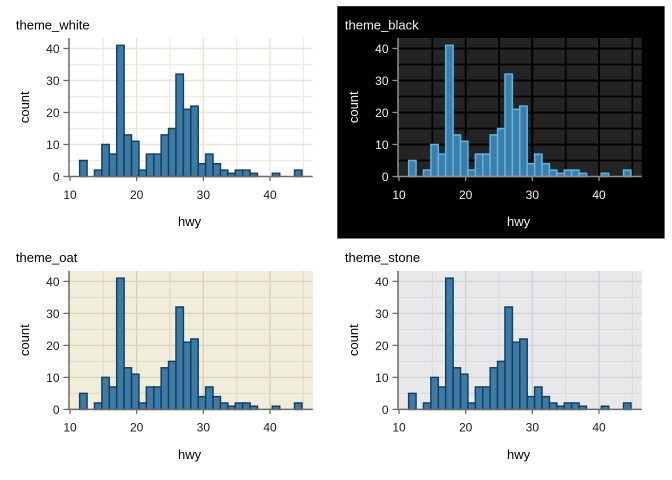 The image size is (672, 480). What do you see at coordinates (382, 24) in the screenshot?
I see `svg-text: theme_black` at bounding box center [382, 24].